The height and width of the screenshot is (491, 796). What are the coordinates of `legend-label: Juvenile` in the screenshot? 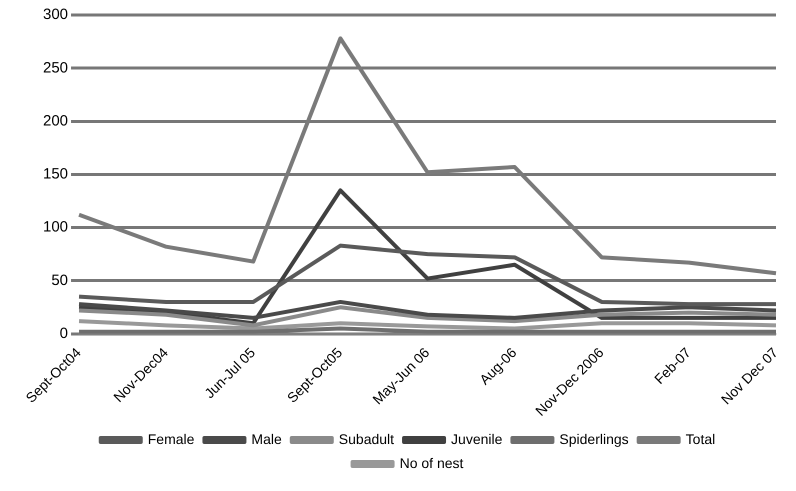 It's located at (477, 438).